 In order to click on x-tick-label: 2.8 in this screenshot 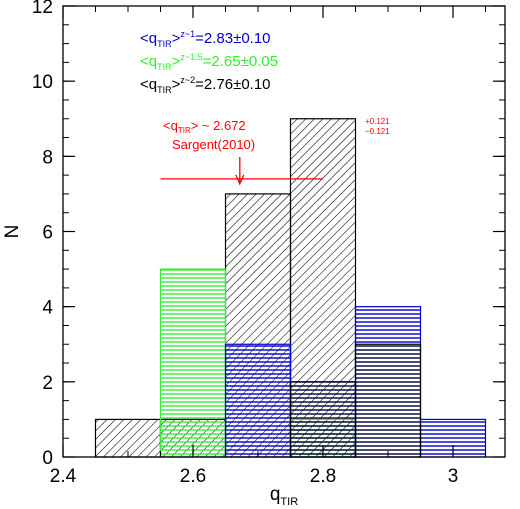, I will do `click(323, 476)`.